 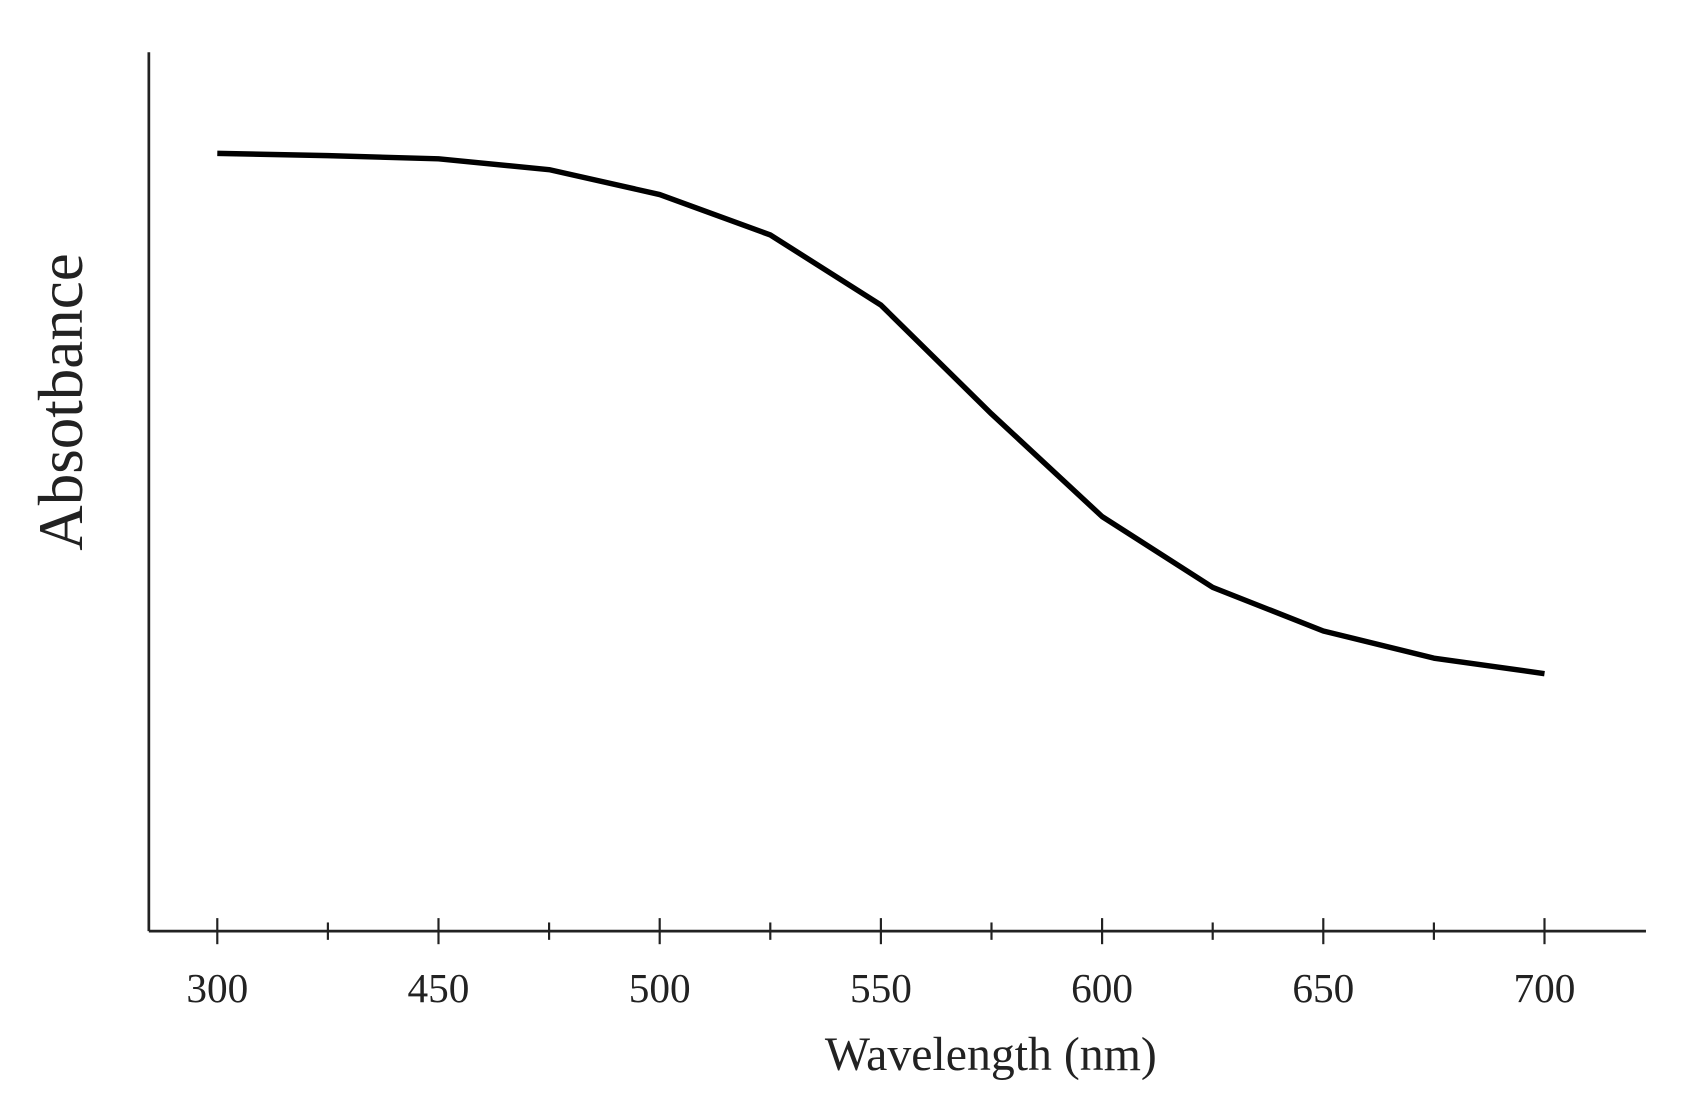 What do you see at coordinates (881, 988) in the screenshot?
I see `x-tick-label: 550` at bounding box center [881, 988].